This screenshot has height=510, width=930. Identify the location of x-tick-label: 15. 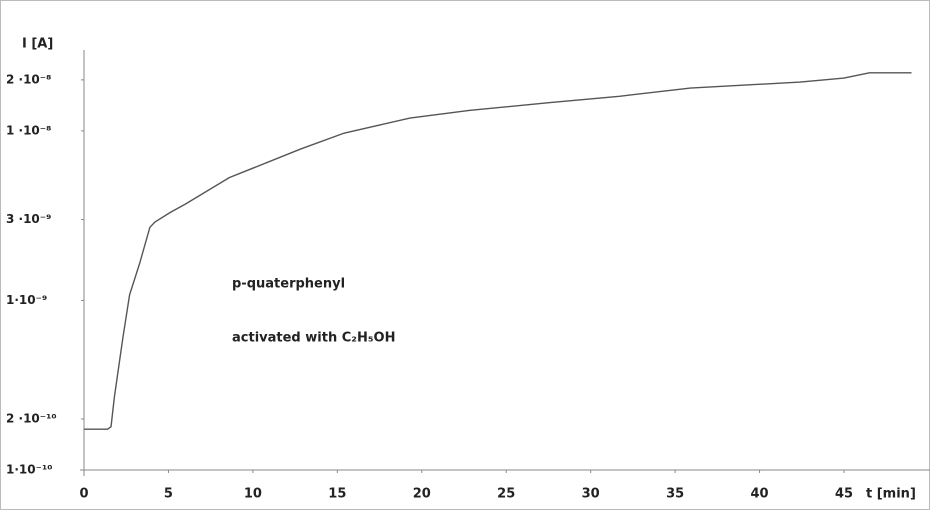
(337, 494).